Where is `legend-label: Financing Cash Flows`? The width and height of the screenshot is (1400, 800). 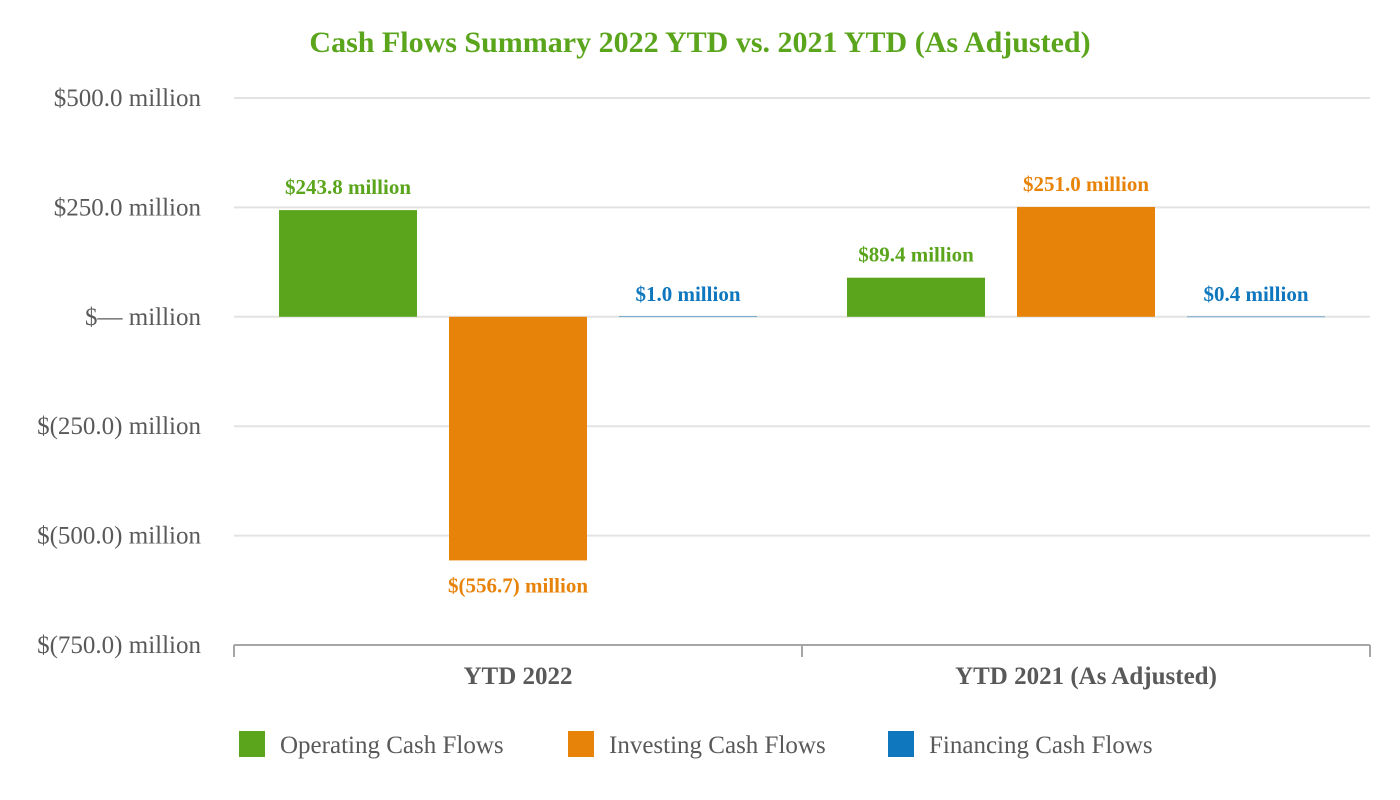
legend-label: Financing Cash Flows is located at coordinates (1041, 745).